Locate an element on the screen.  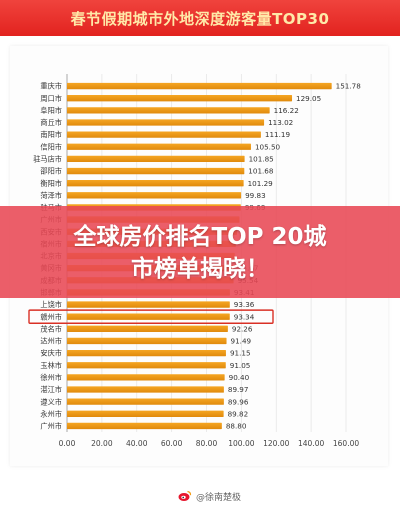
y-tick-label: 玉林市 is located at coordinates (51, 365).